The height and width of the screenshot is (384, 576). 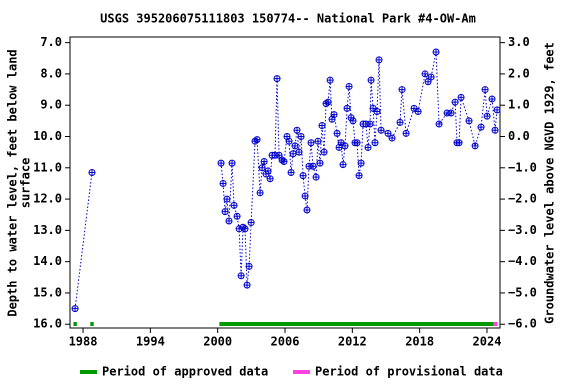 I want to click on y-tick-label: 7.0, so click(x=51, y=42).